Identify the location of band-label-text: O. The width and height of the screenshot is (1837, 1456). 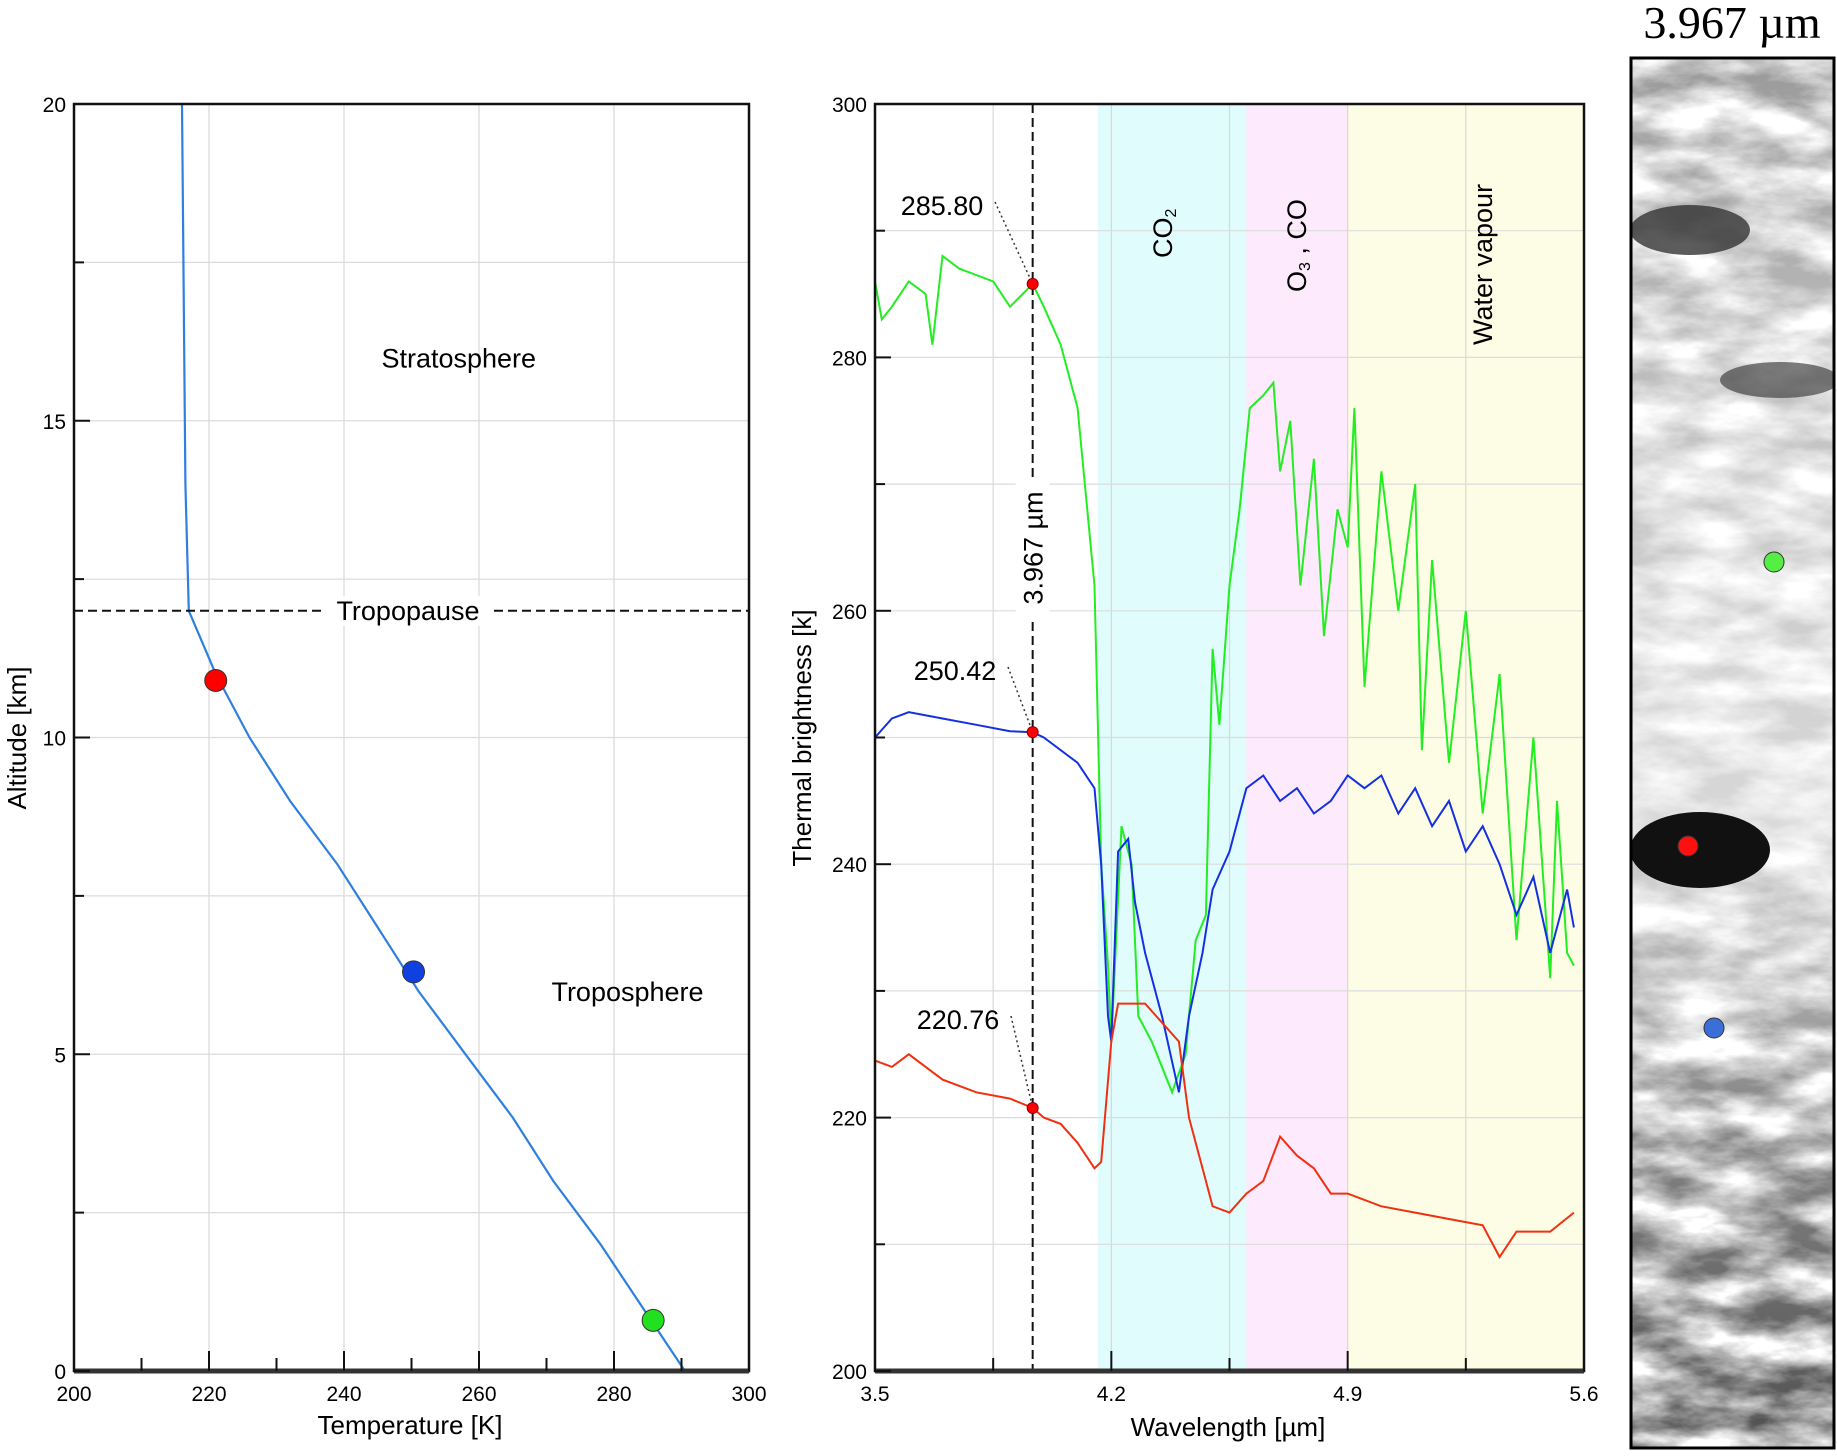
(1297, 281).